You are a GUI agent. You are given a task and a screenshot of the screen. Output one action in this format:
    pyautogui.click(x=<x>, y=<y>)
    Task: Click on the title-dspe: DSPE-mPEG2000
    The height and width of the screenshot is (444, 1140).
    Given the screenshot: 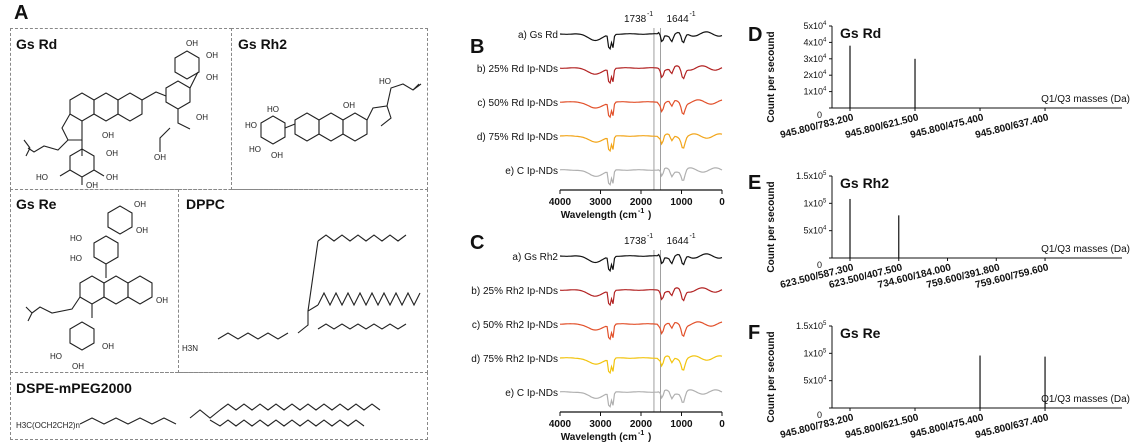 What is the action you would take?
    pyautogui.click(x=74, y=388)
    